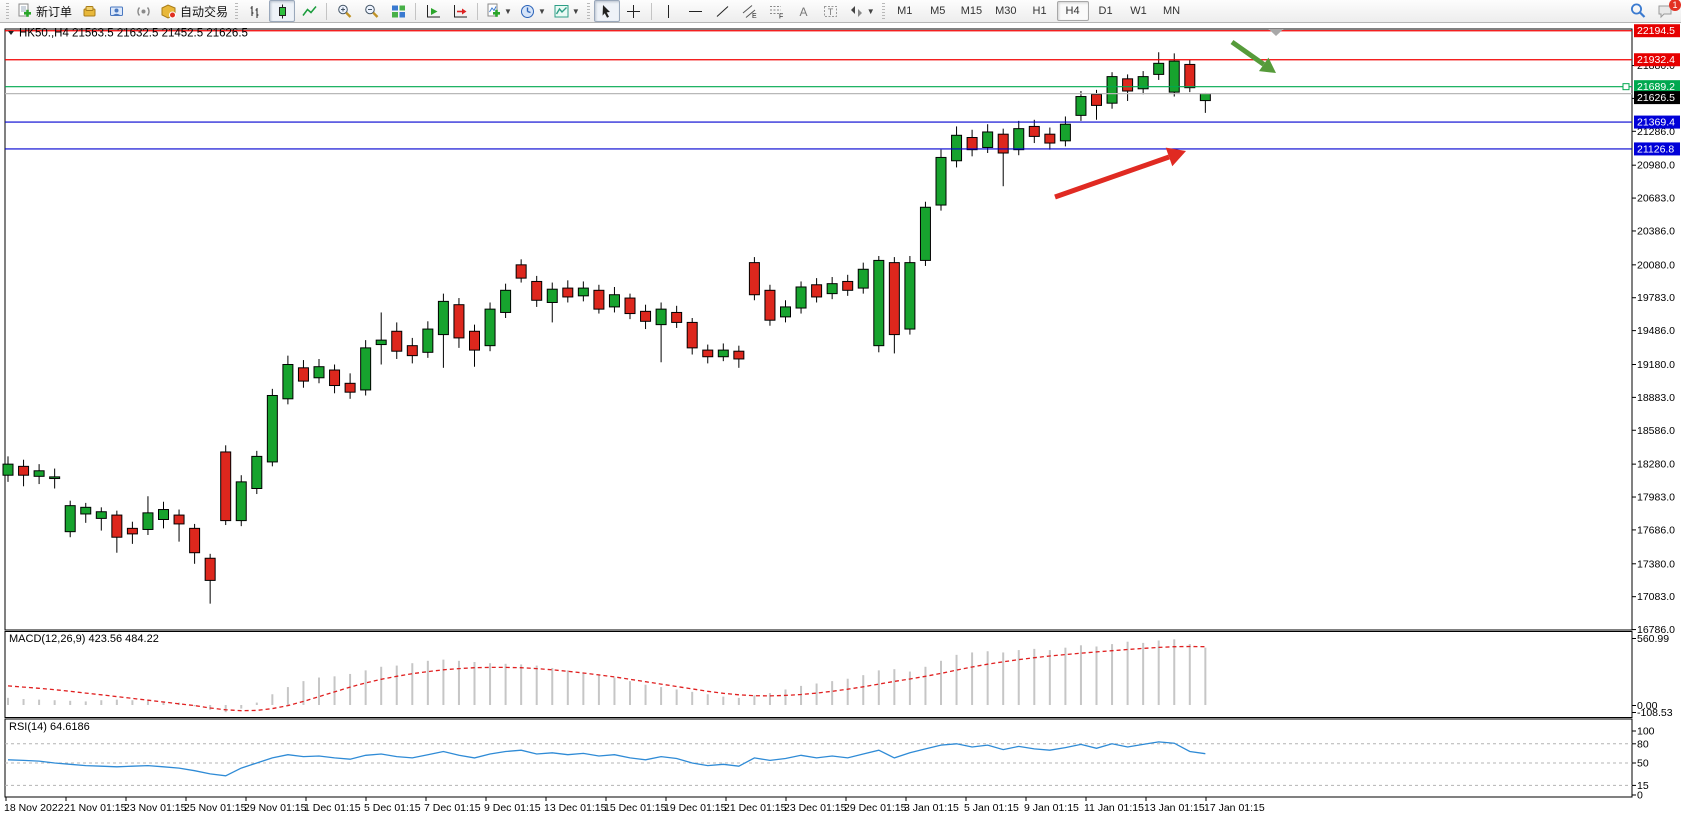 The width and height of the screenshot is (1681, 826). What do you see at coordinates (635, 808) in the screenshot?
I see `x-axis-label: 15 Dec 01:15` at bounding box center [635, 808].